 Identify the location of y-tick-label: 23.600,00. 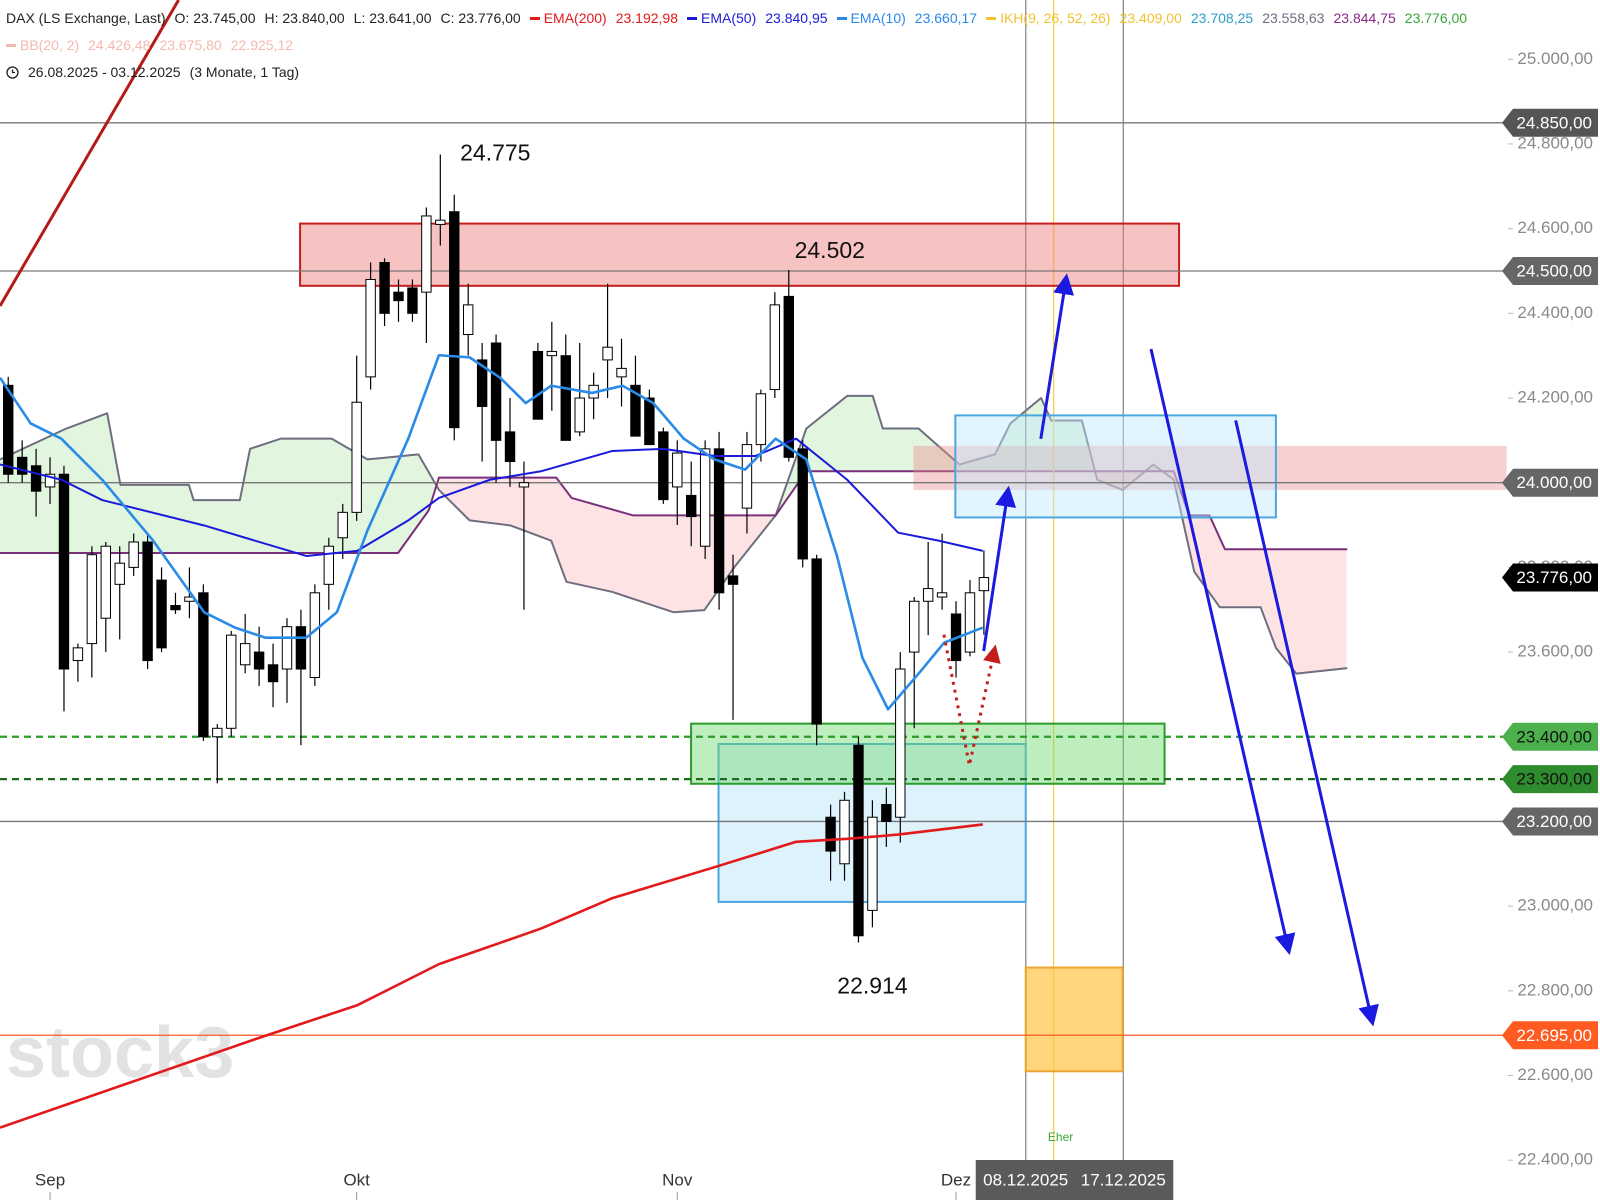
(1555, 651).